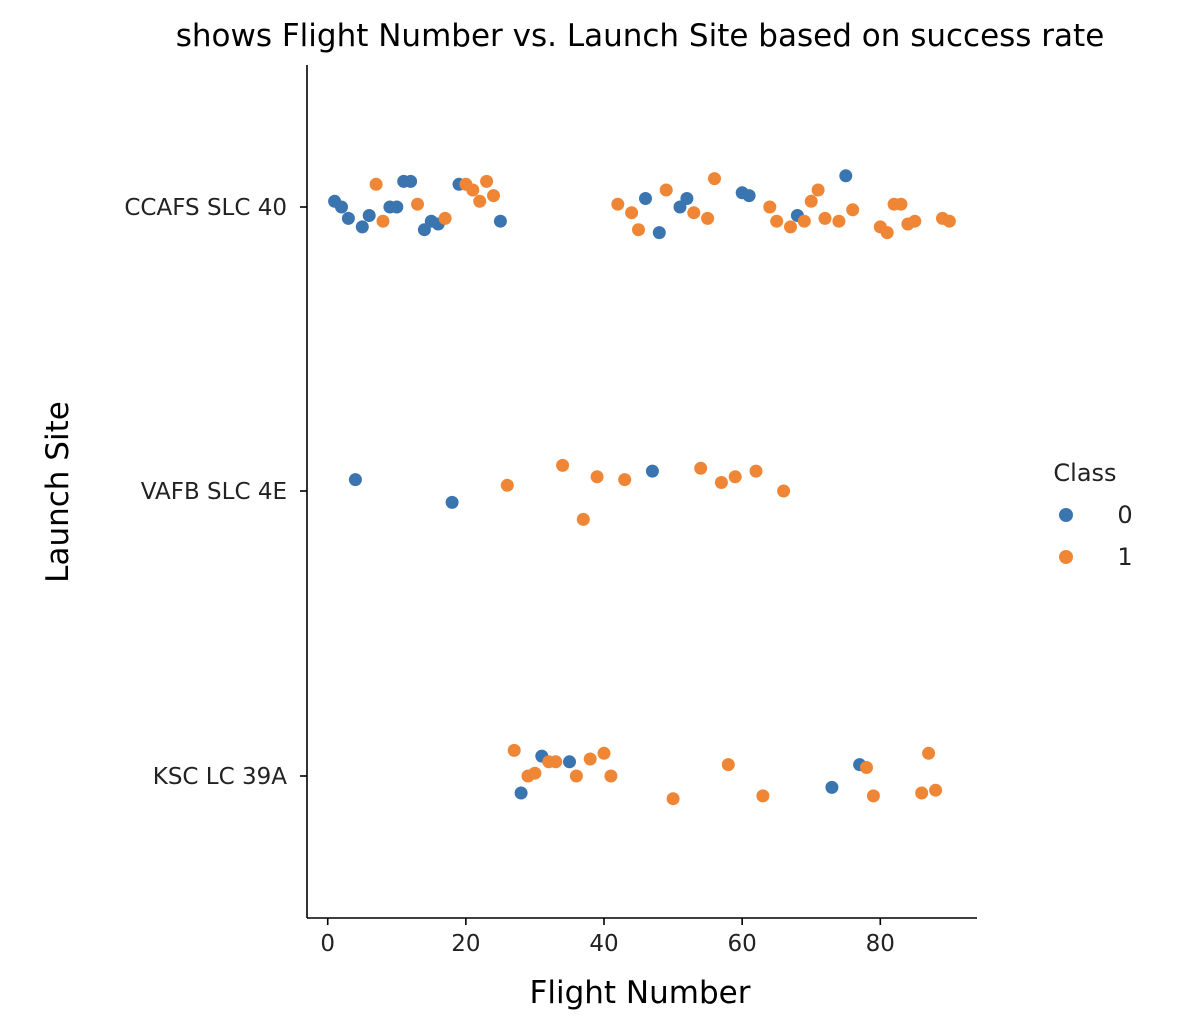  Describe the element at coordinates (327, 944) in the screenshot. I see `x-tick-label: 0` at that location.